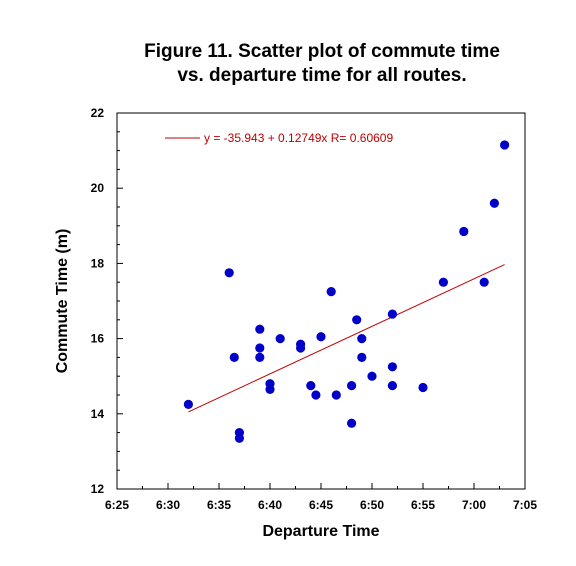 The width and height of the screenshot is (576, 566). What do you see at coordinates (62, 301) in the screenshot?
I see `y-axis-label: Commute Time (m)` at bounding box center [62, 301].